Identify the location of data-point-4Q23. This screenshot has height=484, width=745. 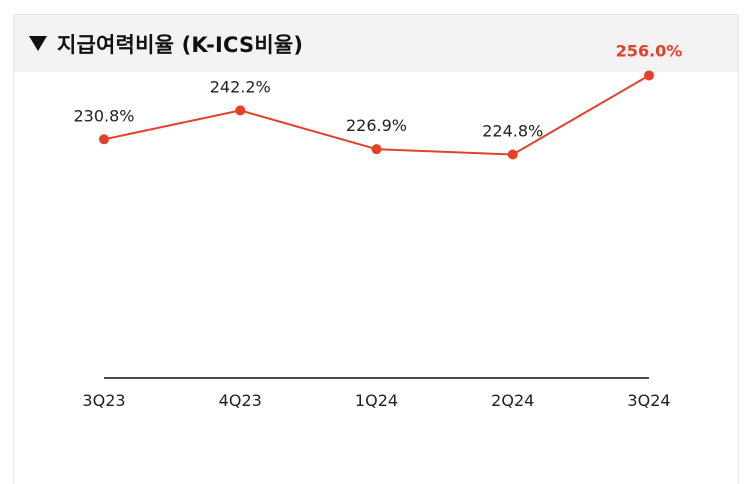
(240, 110).